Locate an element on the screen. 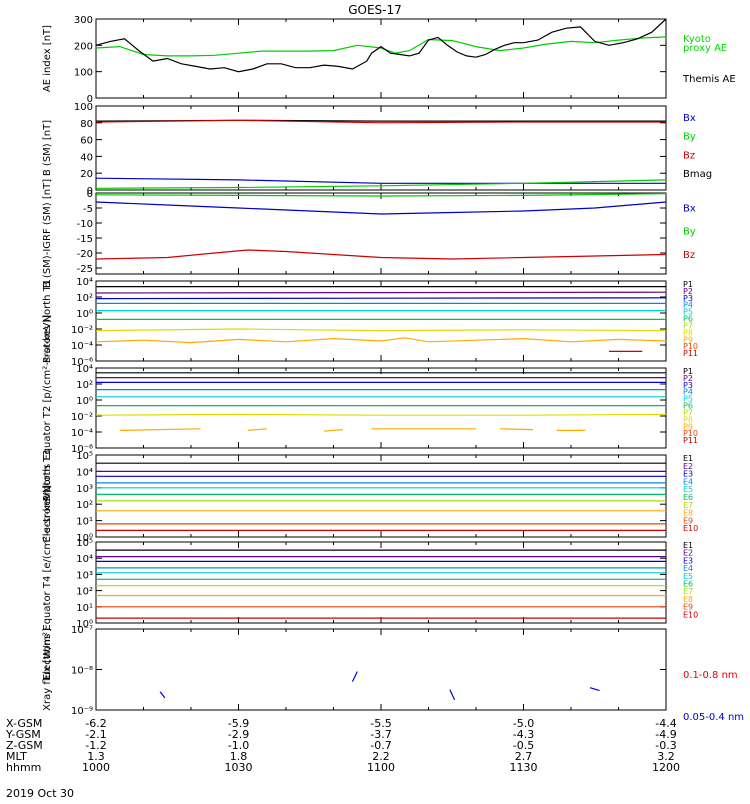 This screenshot has height=804, width=750. y-tick-label: 10⁻⁹ is located at coordinates (82, 711).